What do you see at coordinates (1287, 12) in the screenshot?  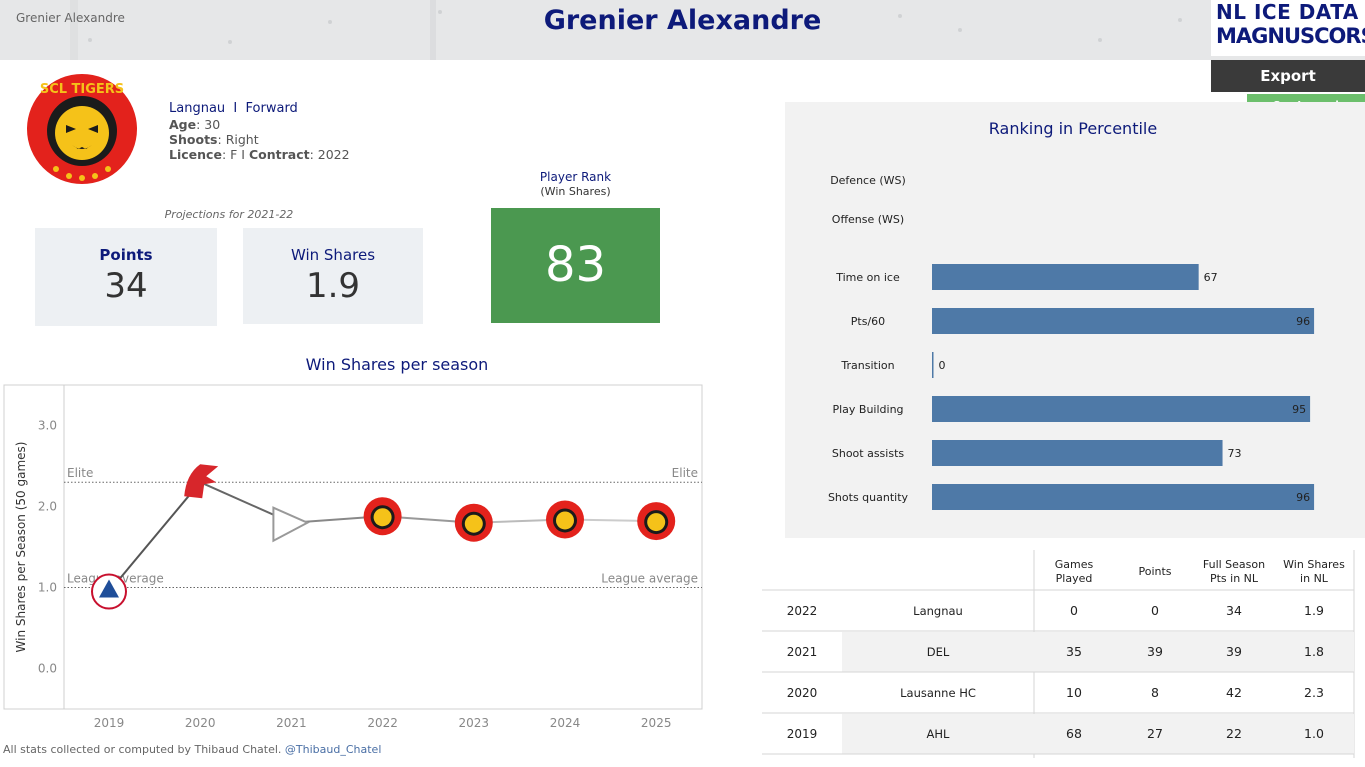 I see `brand-name: NL ICE DATA` at bounding box center [1287, 12].